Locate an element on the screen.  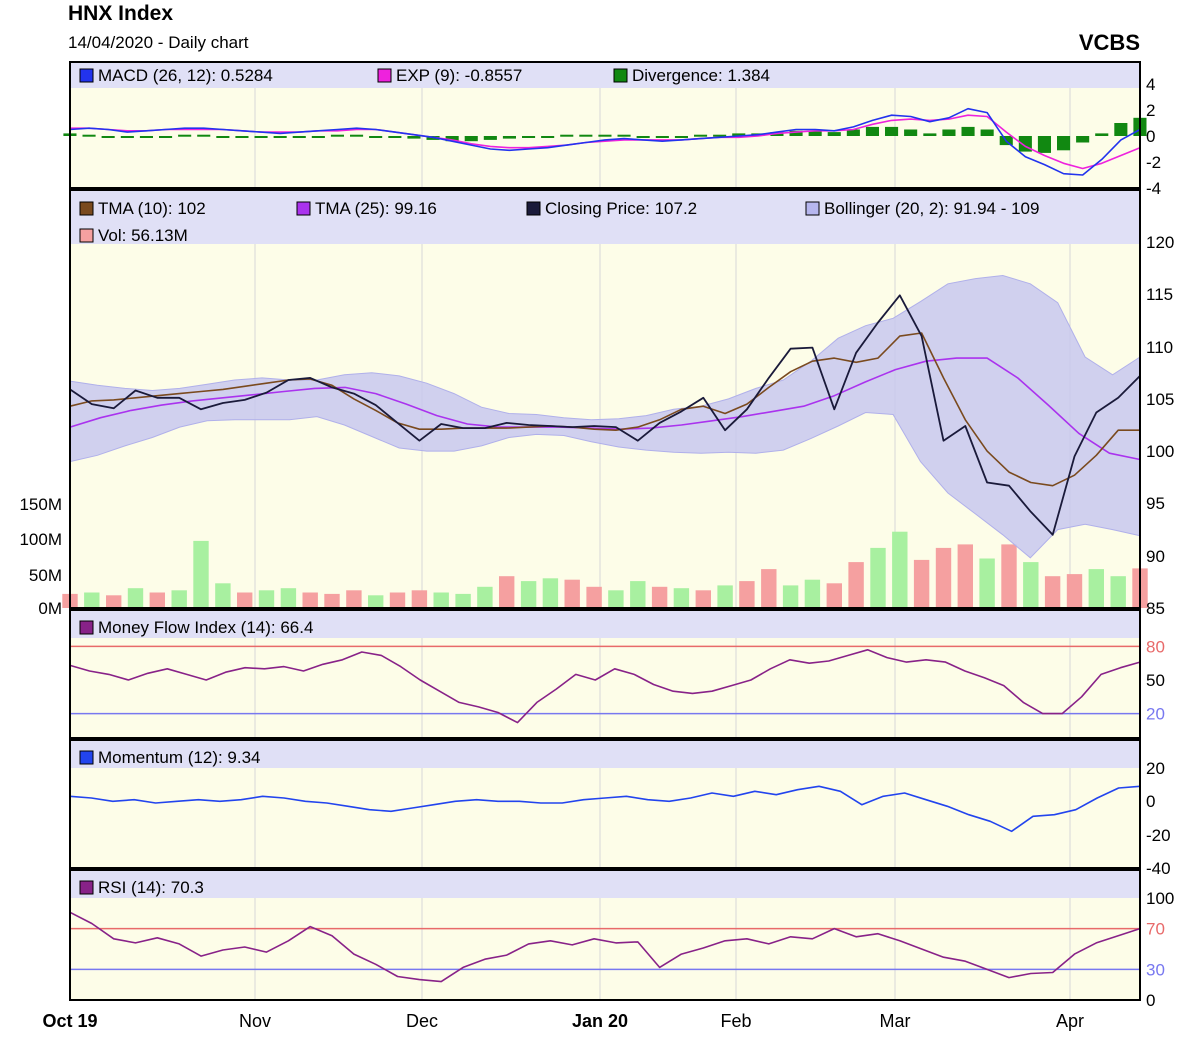
macd-ytick: 2 is located at coordinates (1150, 110).